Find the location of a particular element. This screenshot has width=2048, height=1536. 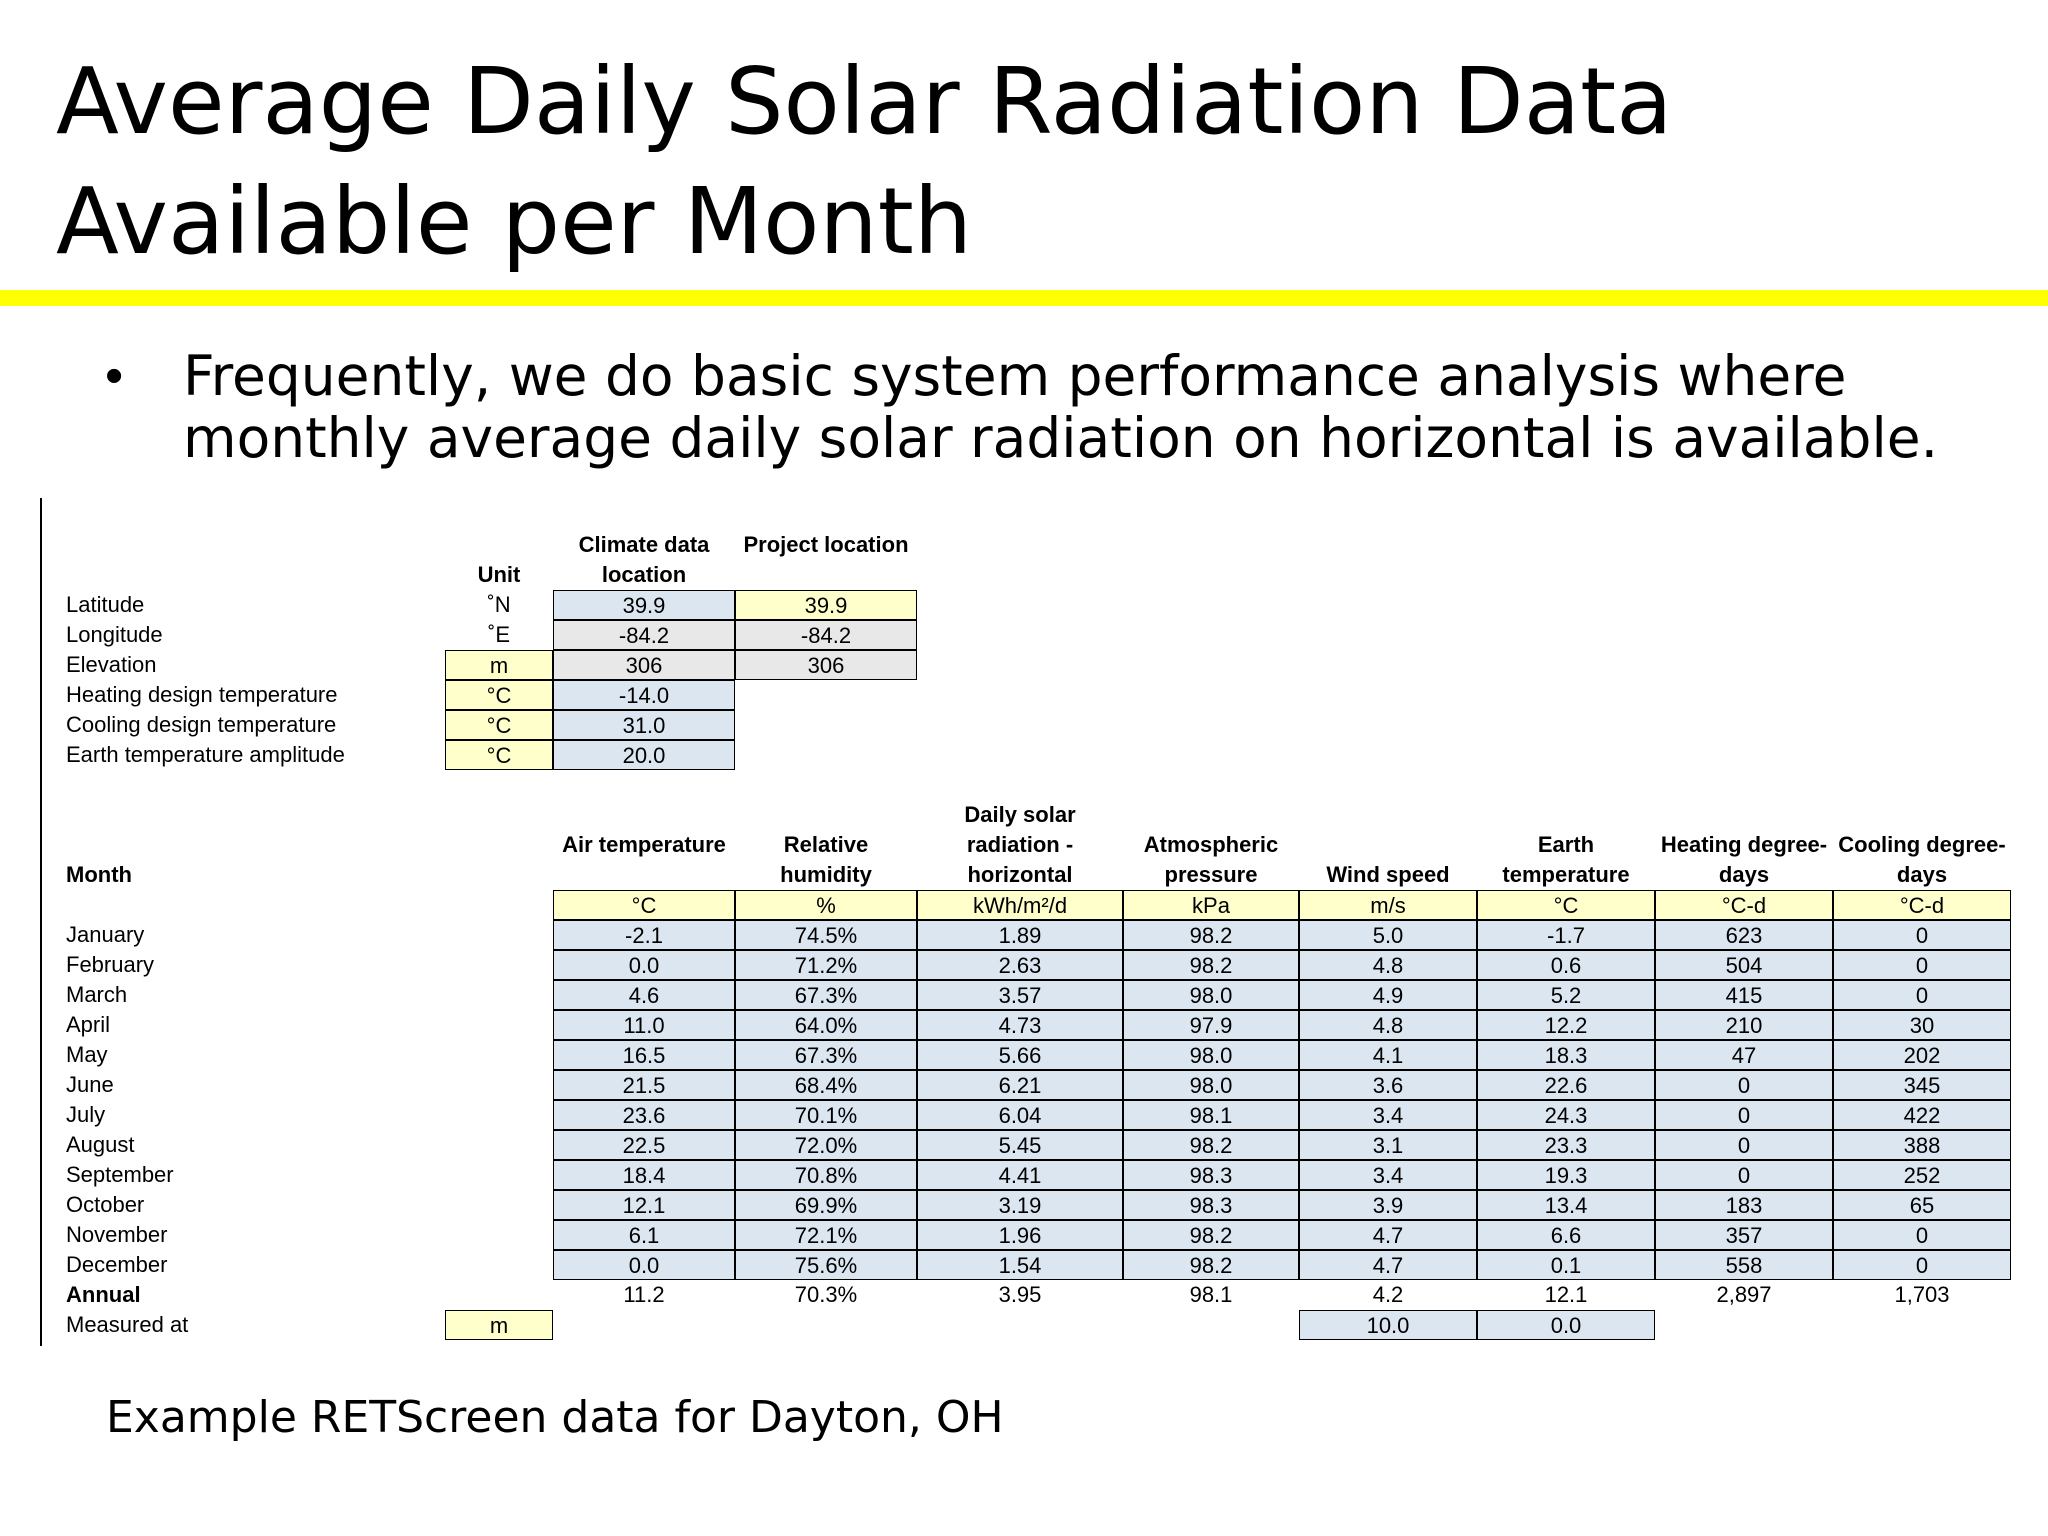

data-cell: 4.6 is located at coordinates (644, 995).